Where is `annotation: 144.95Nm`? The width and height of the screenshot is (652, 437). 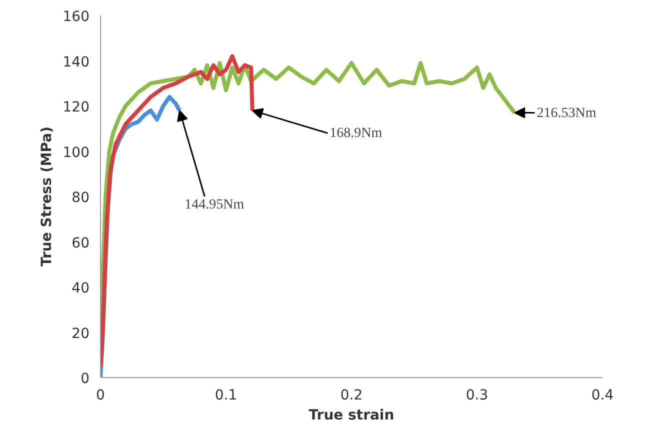
annotation: 144.95Nm is located at coordinates (214, 205).